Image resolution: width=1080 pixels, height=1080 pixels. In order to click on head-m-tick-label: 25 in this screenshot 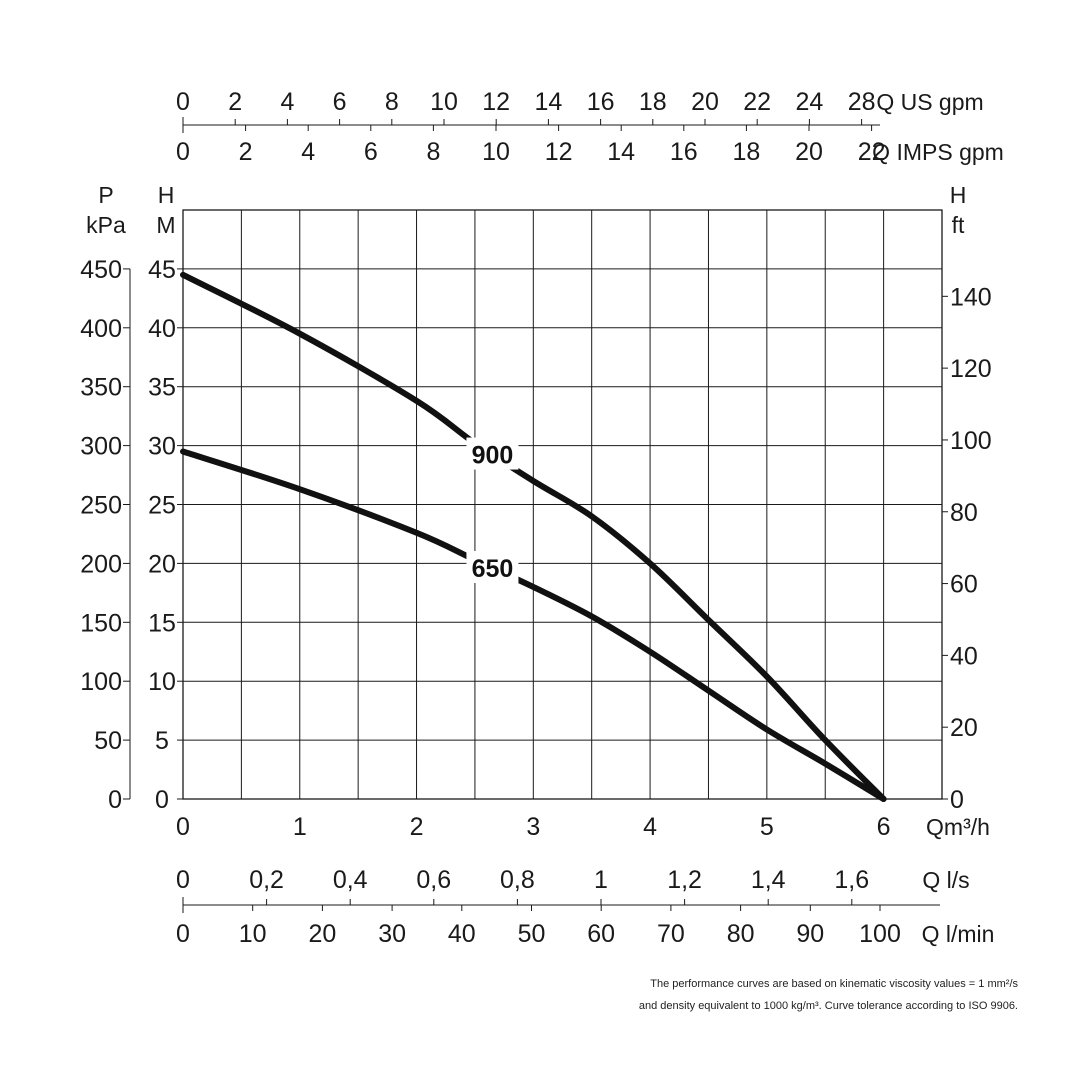, I will do `click(162, 506)`.